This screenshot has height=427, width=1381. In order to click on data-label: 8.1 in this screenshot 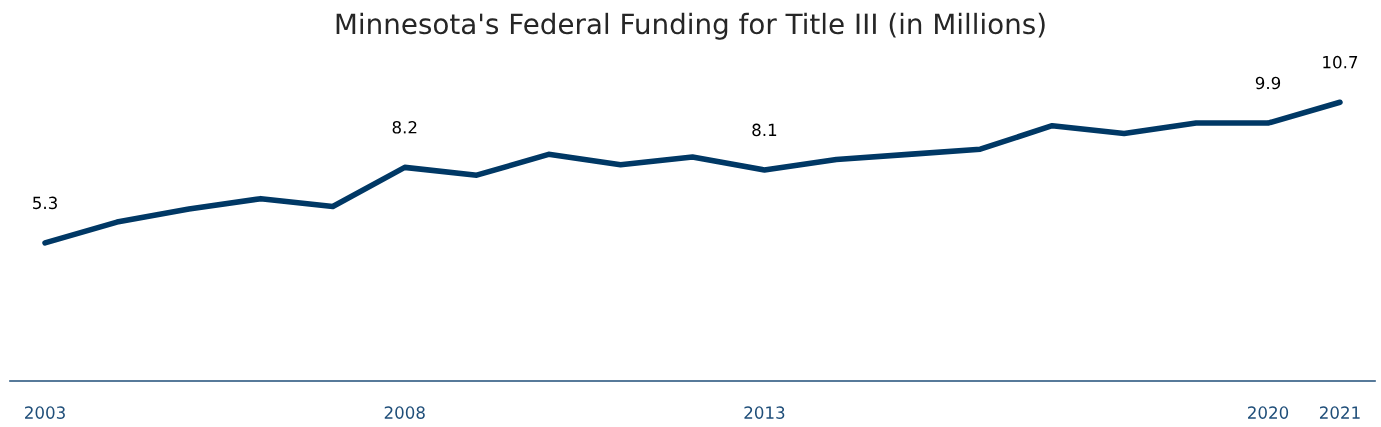, I will do `click(764, 130)`.